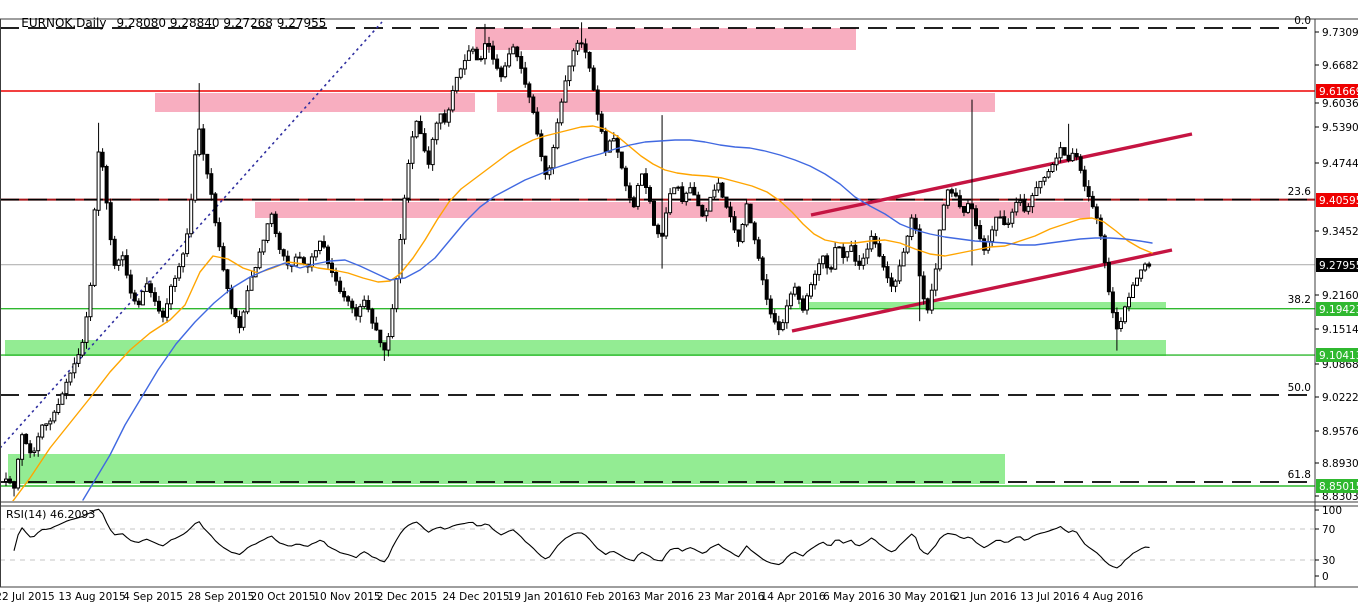 This screenshot has height=606, width=1358. I want to click on price-tick-label: 9.66820, so click(1340, 66).